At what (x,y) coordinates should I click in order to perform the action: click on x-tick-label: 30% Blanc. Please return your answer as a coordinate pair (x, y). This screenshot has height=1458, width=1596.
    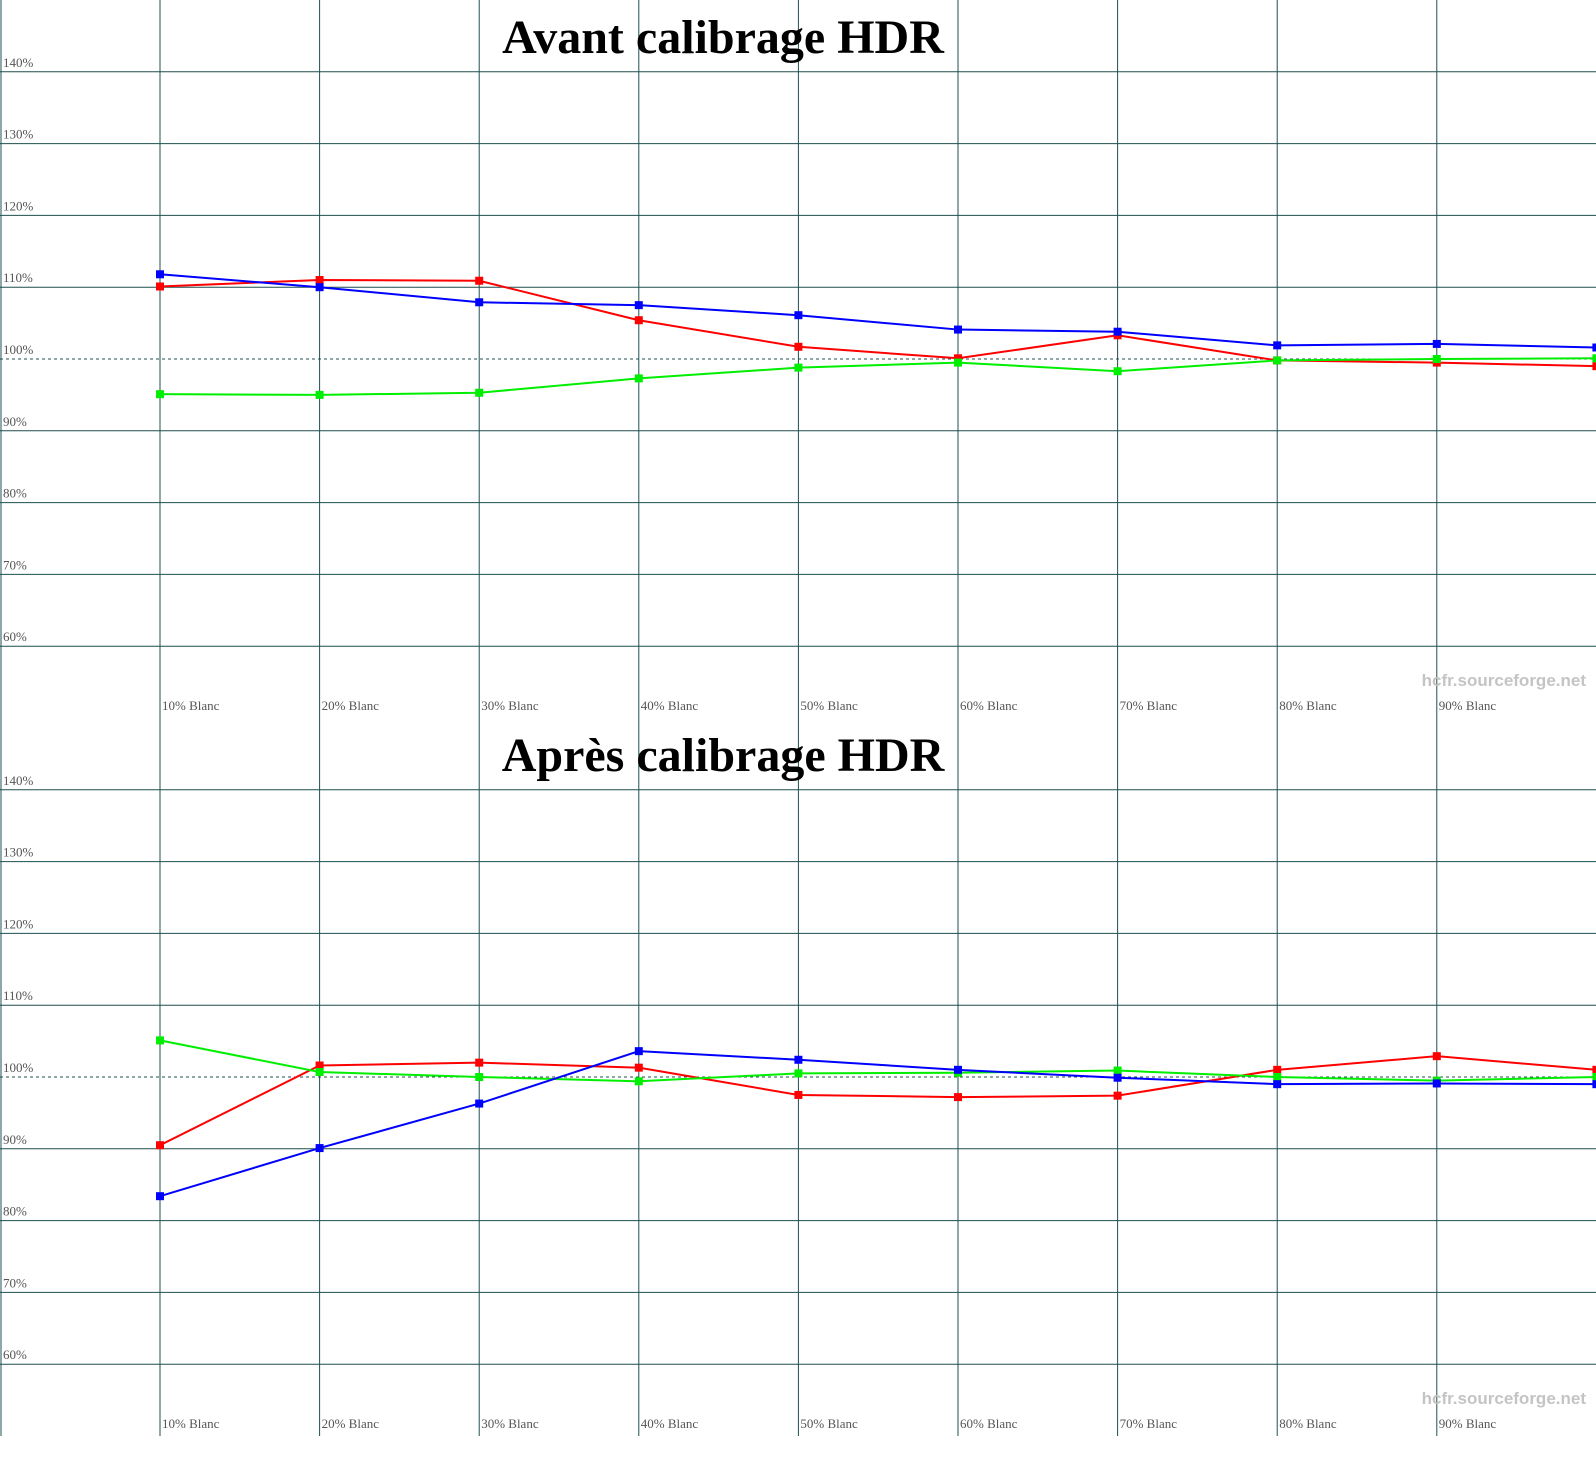
    Looking at the image, I should click on (510, 705).